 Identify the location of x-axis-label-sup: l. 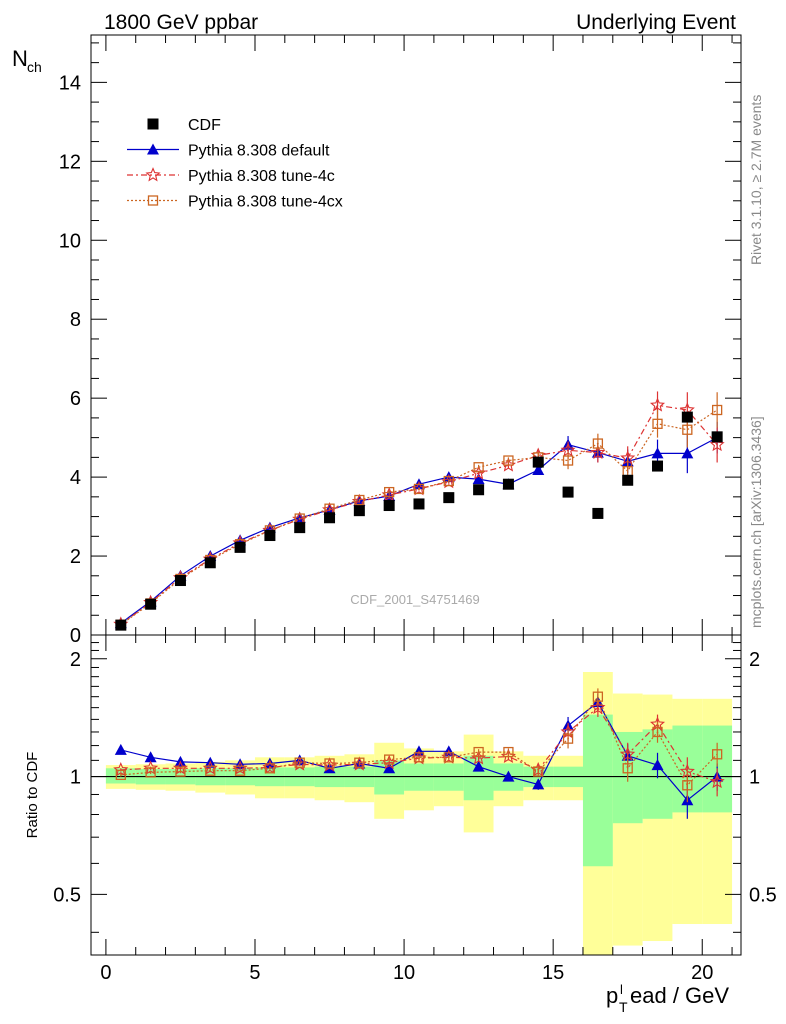
(621, 989).